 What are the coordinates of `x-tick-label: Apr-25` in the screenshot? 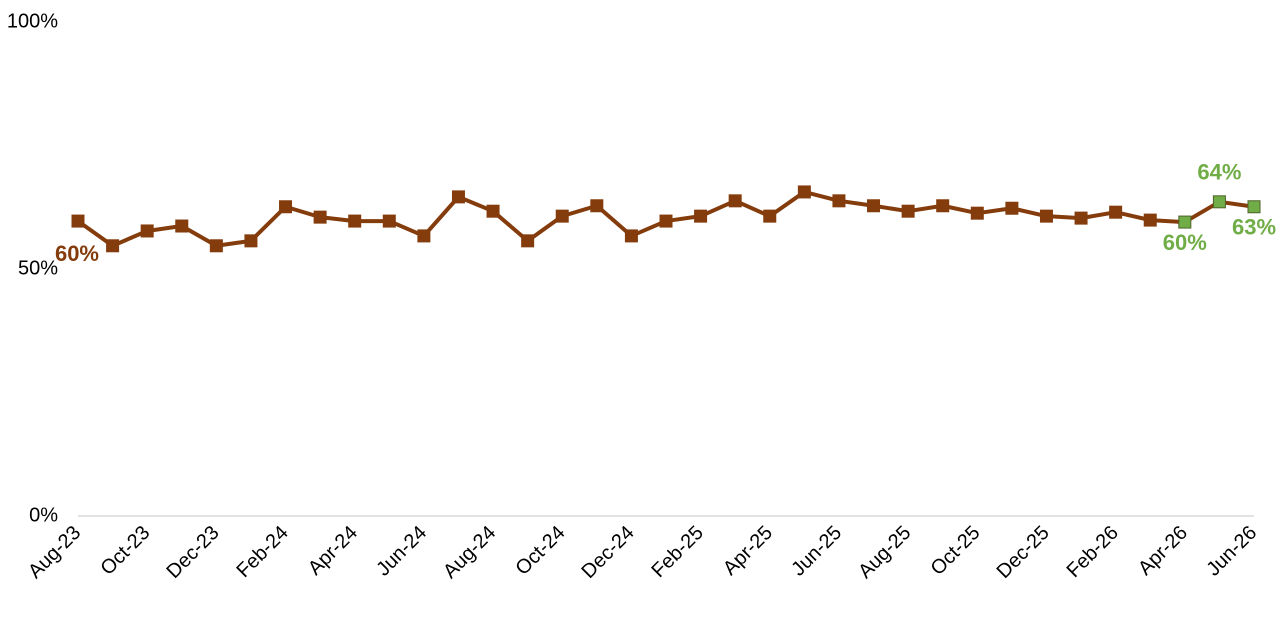 It's located at (748, 551).